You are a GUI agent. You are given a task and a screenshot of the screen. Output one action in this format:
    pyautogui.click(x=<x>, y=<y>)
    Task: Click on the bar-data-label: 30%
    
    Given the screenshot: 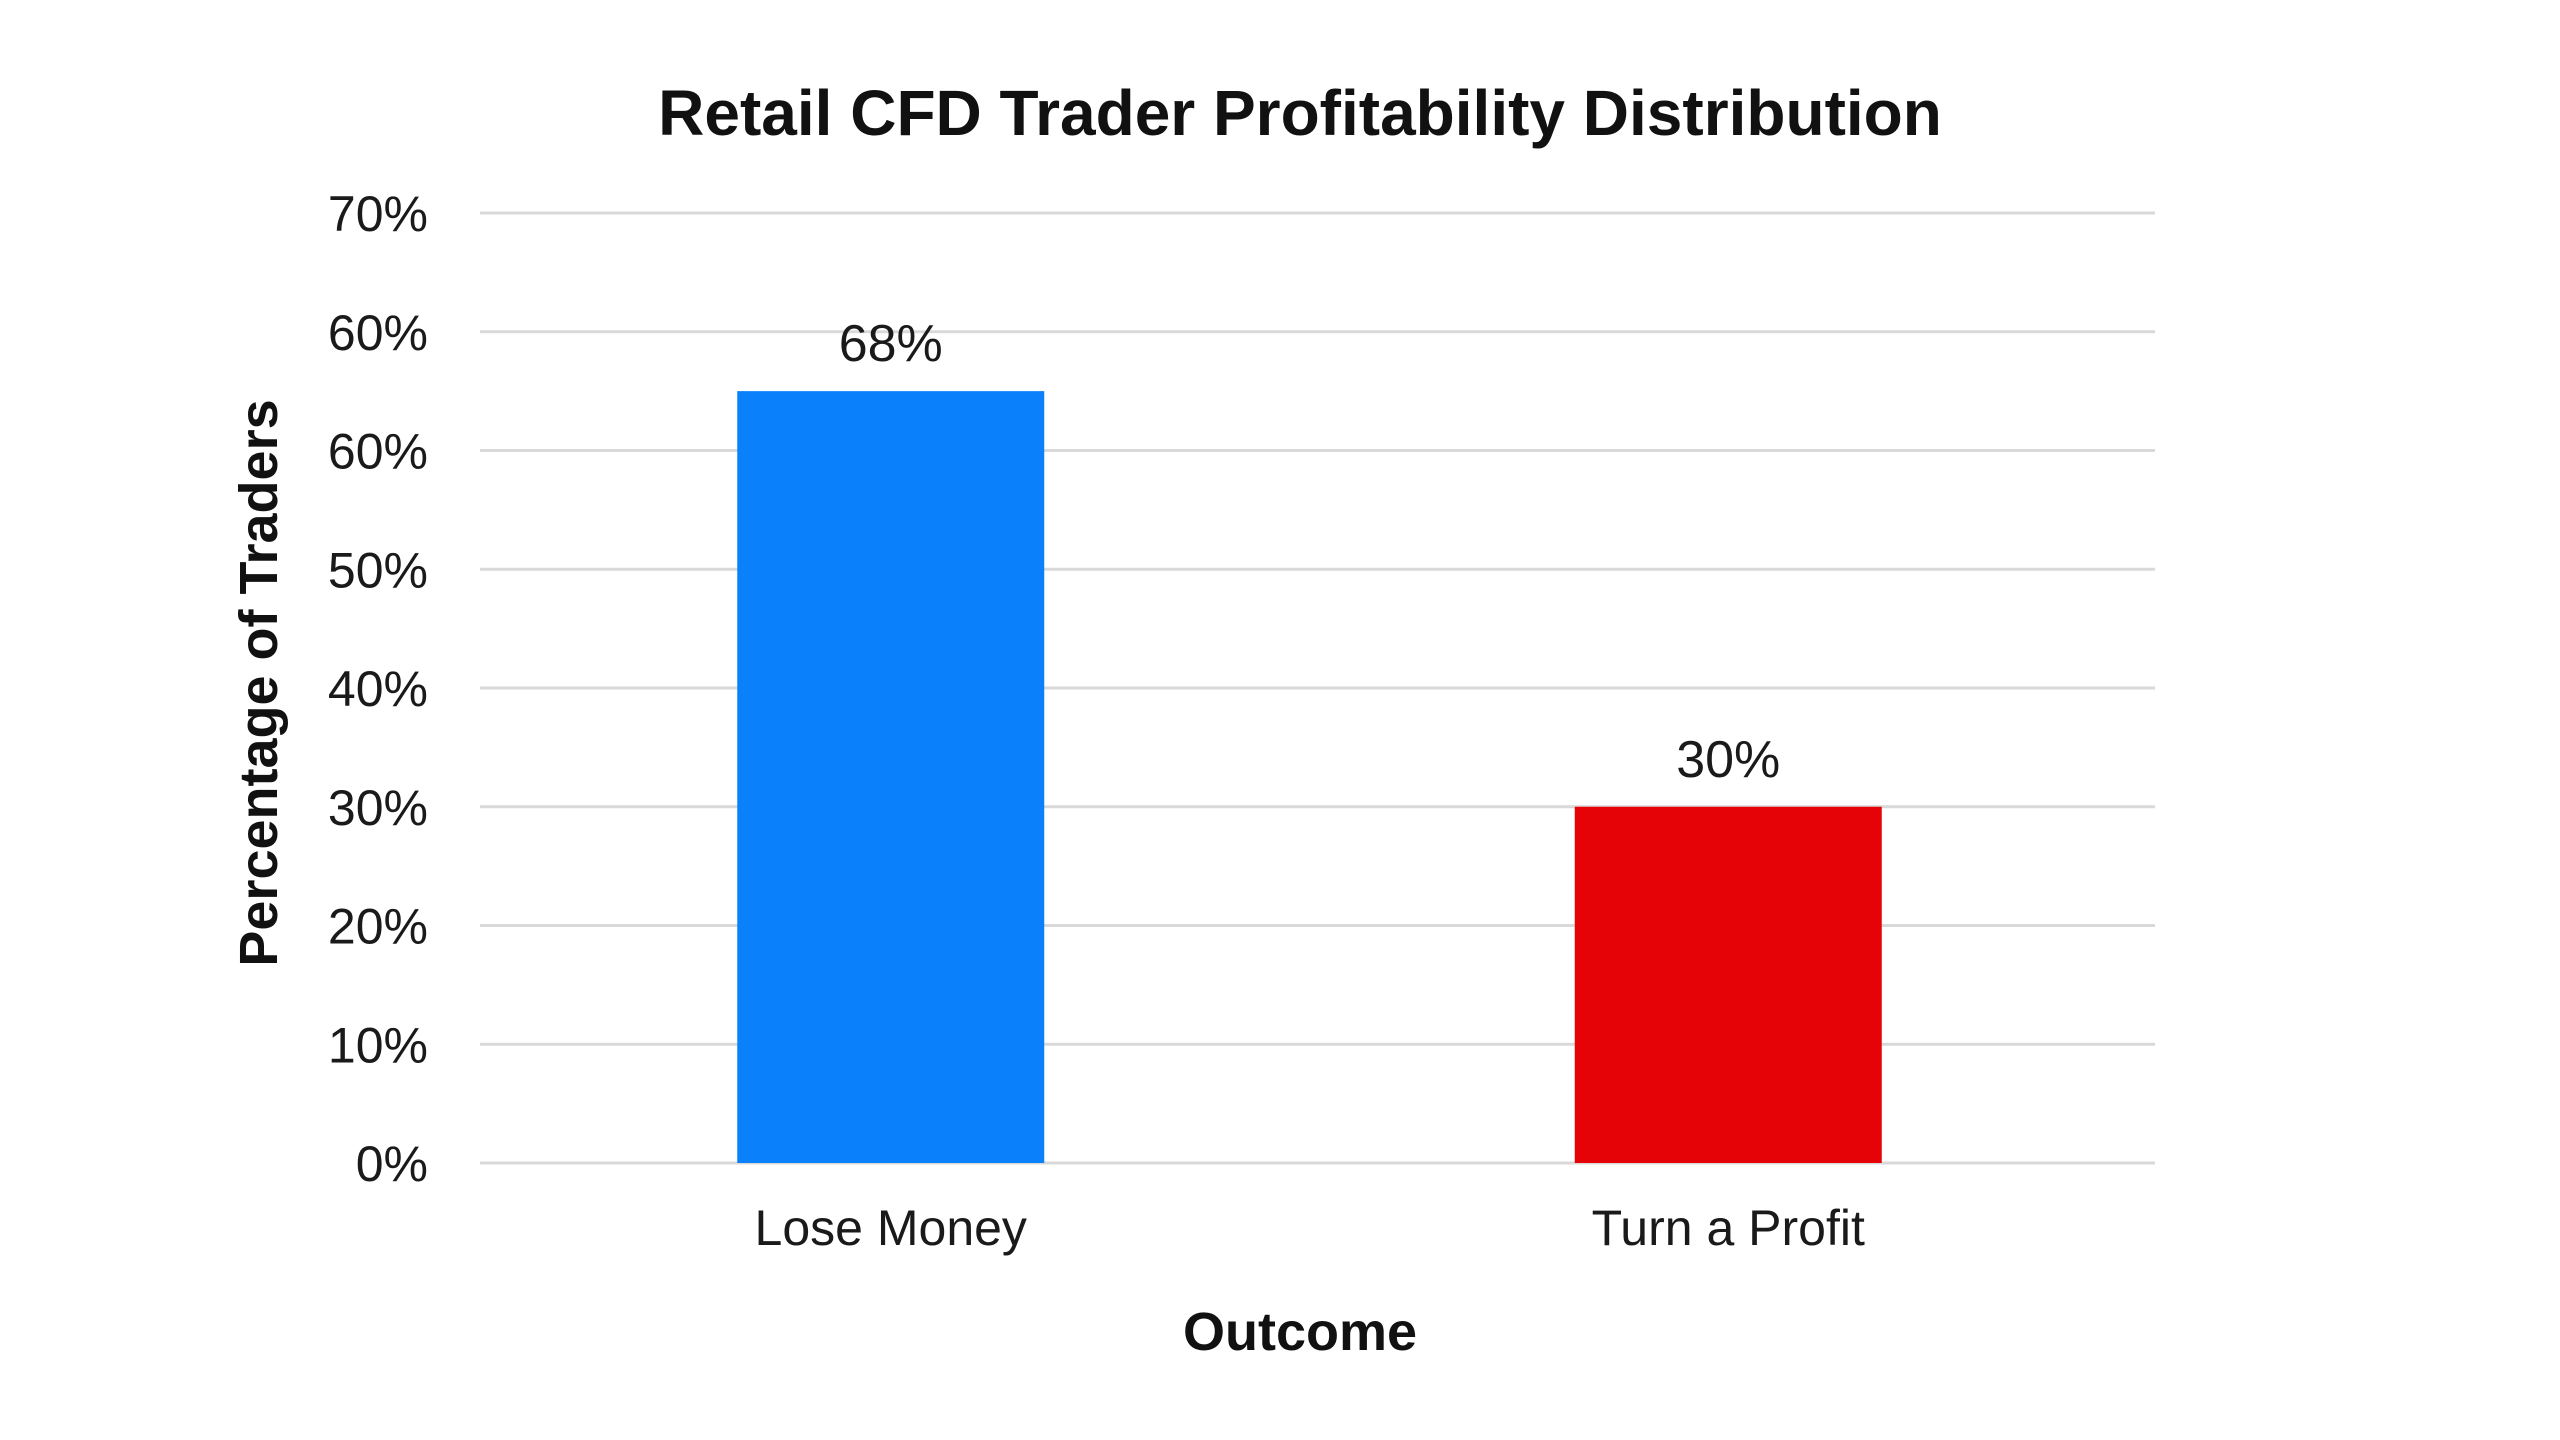 What is the action you would take?
    pyautogui.click(x=1728, y=760)
    